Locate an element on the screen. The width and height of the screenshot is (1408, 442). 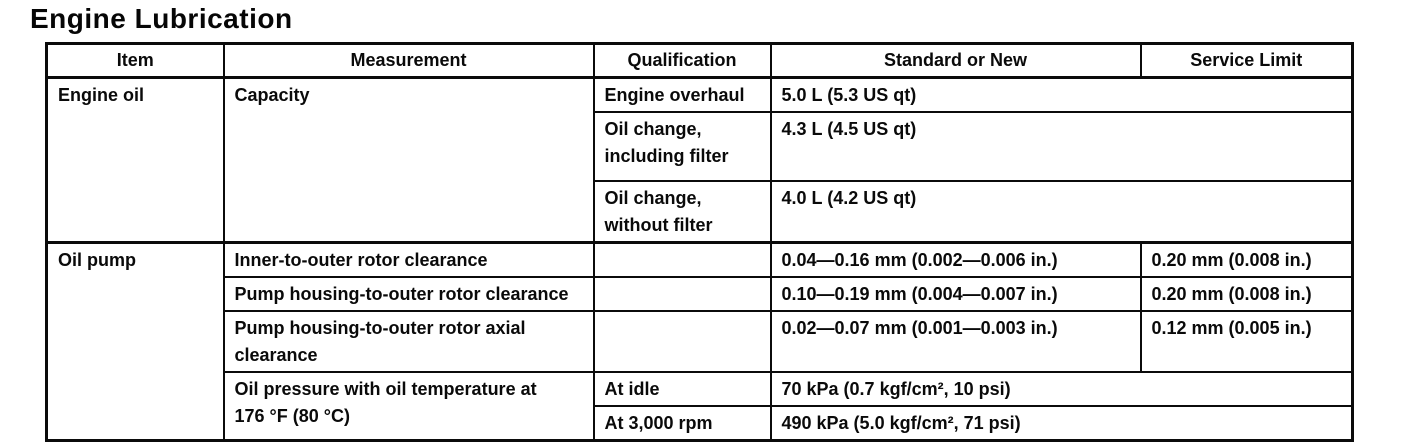
qualification-cell-oil-change-including-filter: Oil change, including filter is located at coordinates (682, 146).